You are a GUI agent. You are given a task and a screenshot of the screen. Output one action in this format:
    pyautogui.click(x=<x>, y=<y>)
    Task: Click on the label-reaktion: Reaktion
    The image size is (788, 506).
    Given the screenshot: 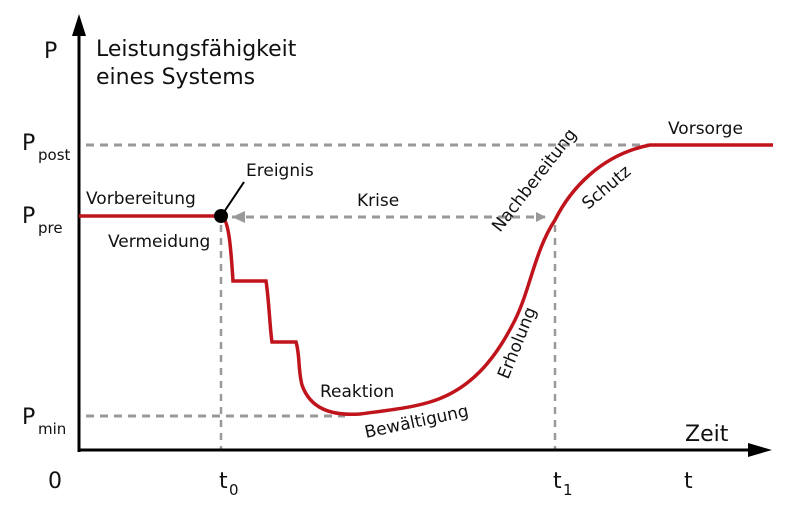 What is the action you would take?
    pyautogui.click(x=357, y=392)
    